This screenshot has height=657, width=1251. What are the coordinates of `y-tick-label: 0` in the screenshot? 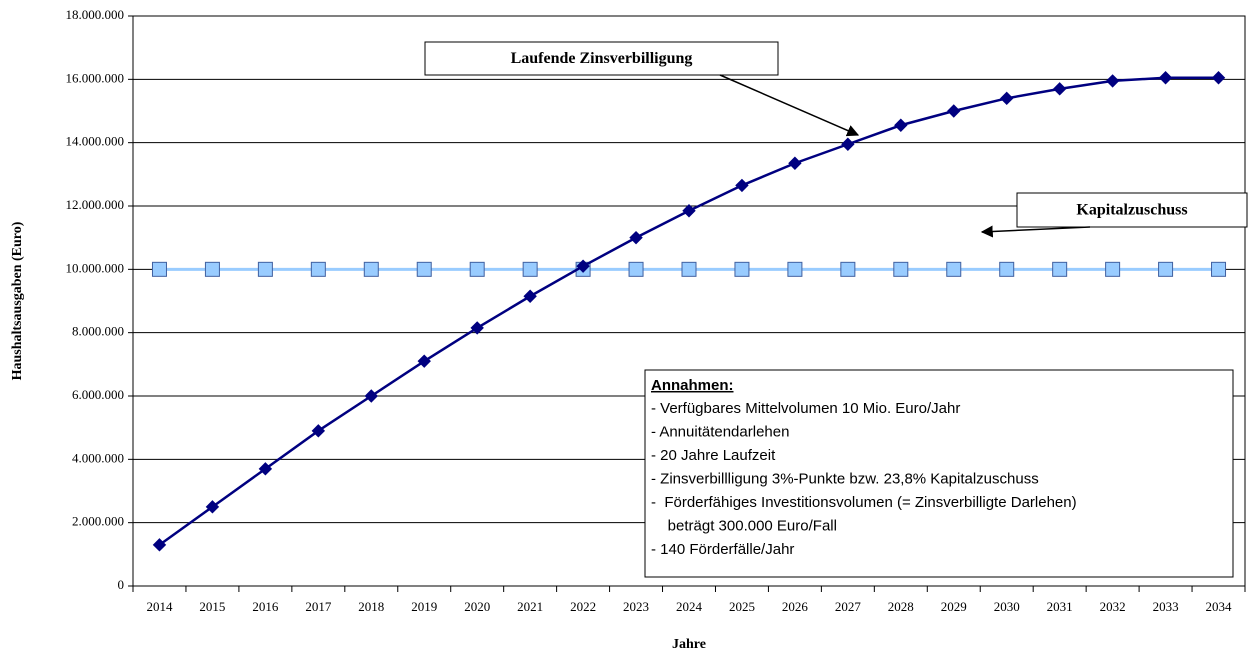 It's located at (121, 584).